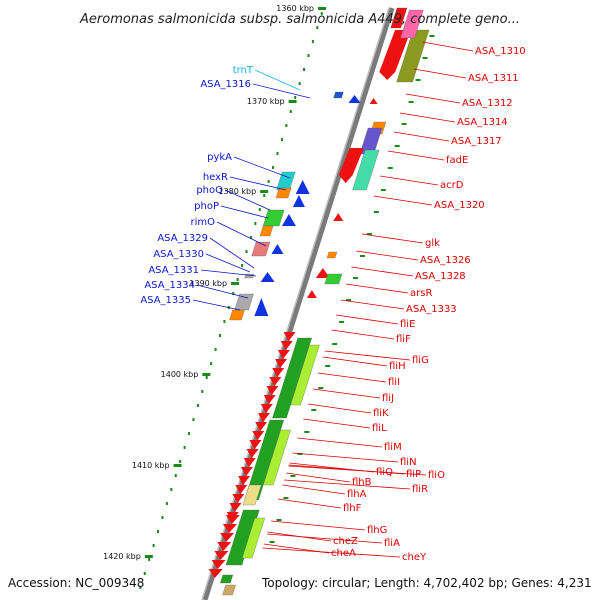 Image resolution: width=600 pixels, height=600 pixels. I want to click on right-gene-label: fliI, so click(394, 382).